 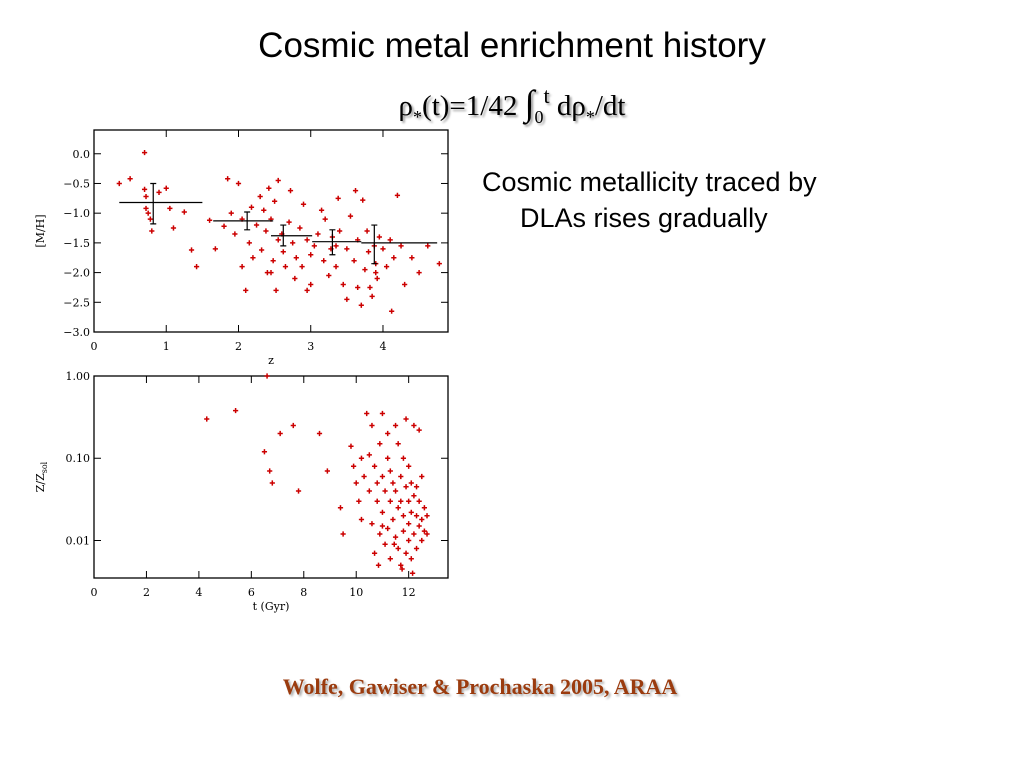 What do you see at coordinates (406, 106) in the screenshot?
I see `formula-rho: ρ` at bounding box center [406, 106].